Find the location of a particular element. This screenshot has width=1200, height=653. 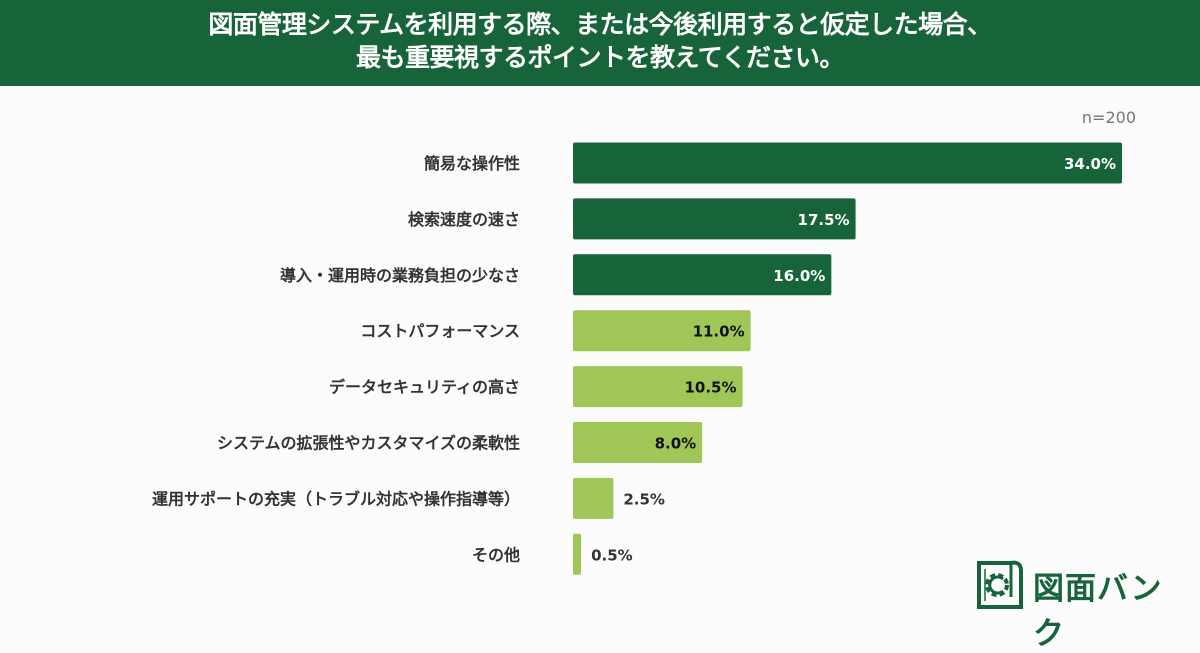

category-label: コストパフォーマンス is located at coordinates (440, 331).